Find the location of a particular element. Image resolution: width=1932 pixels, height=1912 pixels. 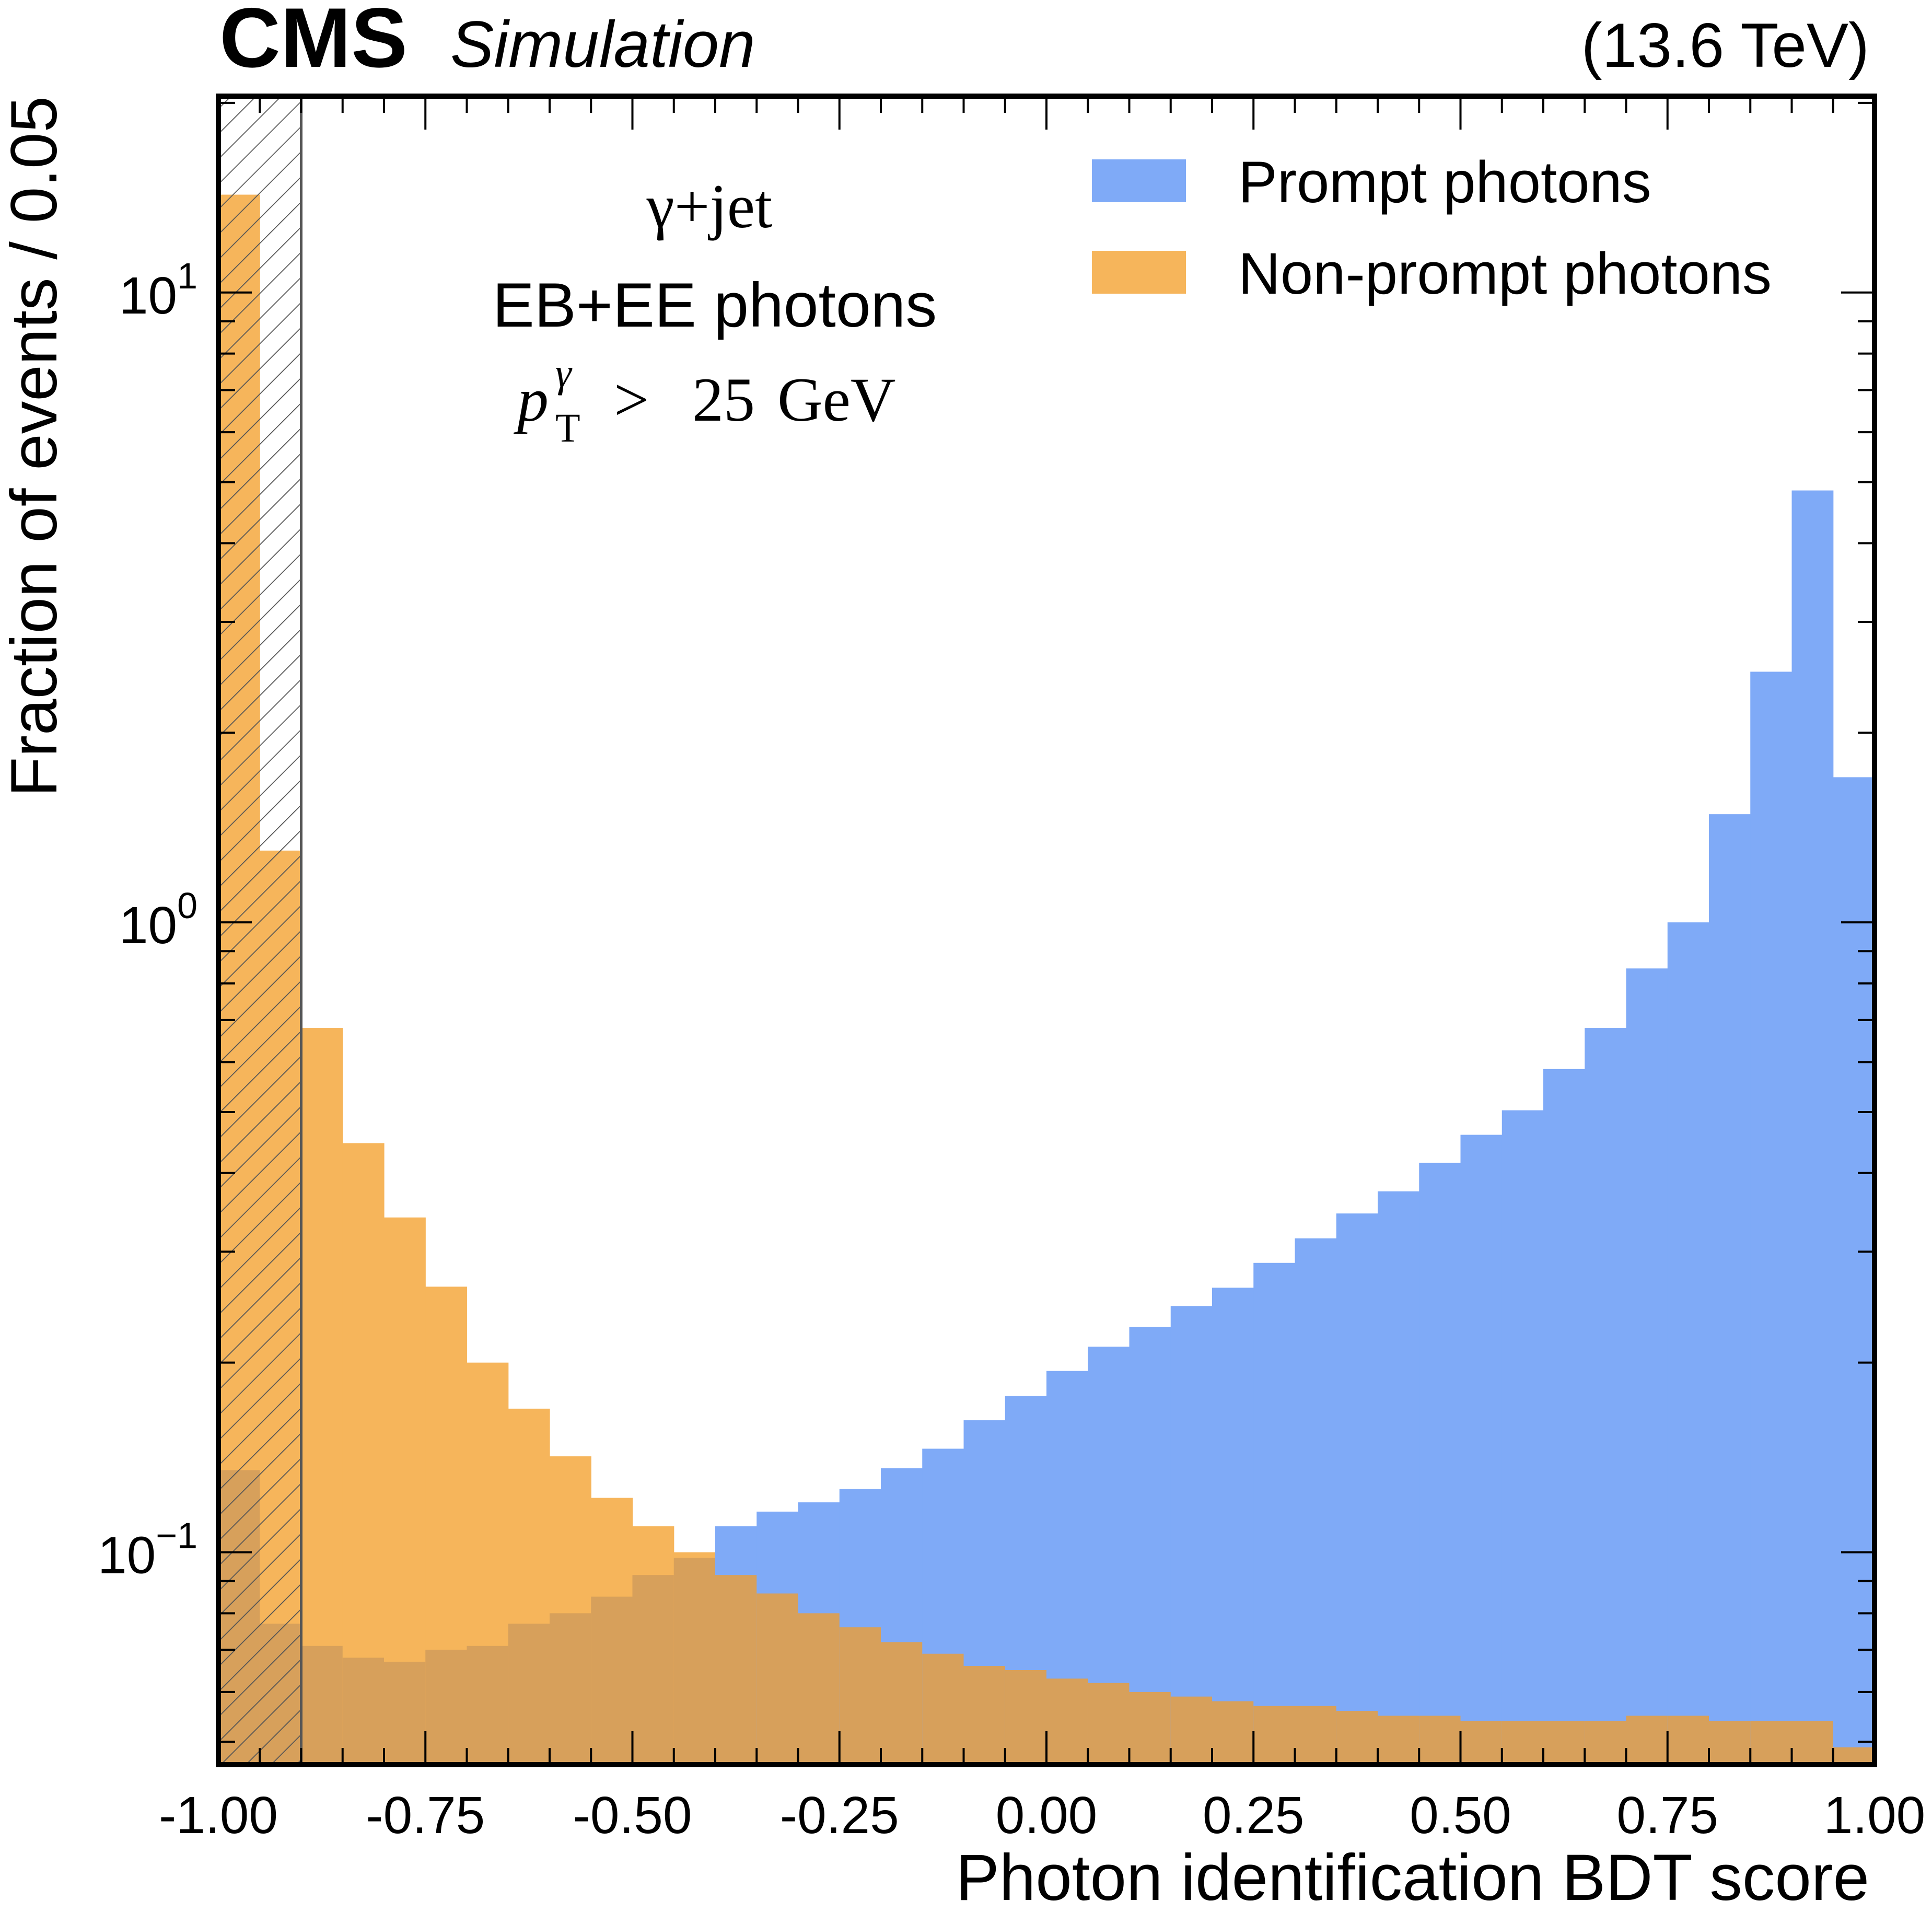

legend: Prompt photons Non-prompt photons is located at coordinates (1432, 227).